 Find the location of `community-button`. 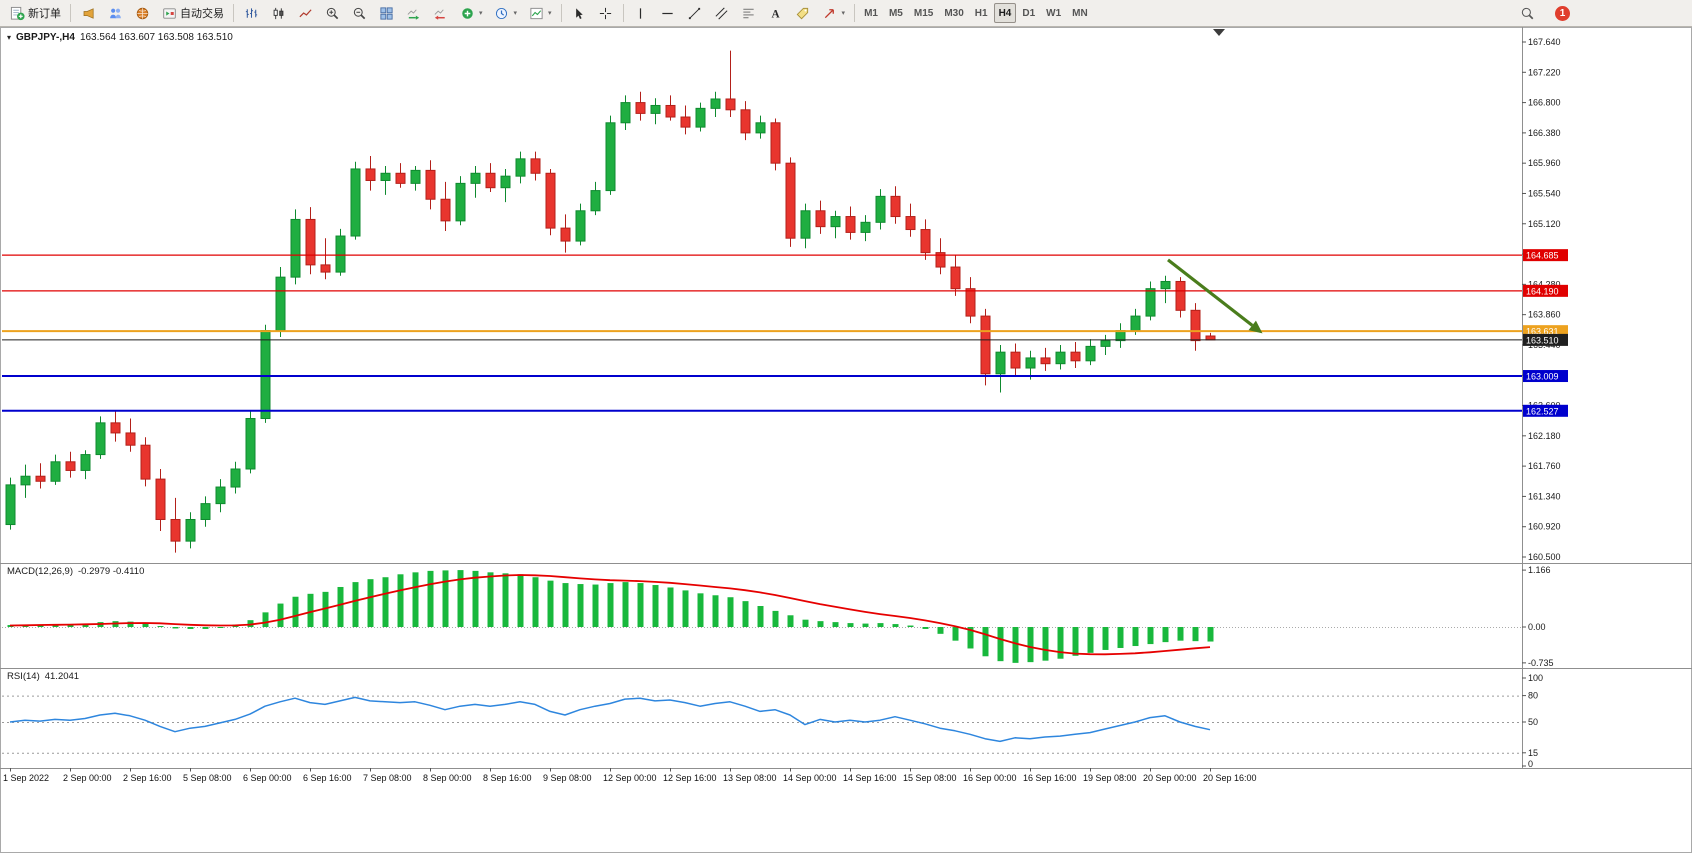

community-button is located at coordinates (115, 13).